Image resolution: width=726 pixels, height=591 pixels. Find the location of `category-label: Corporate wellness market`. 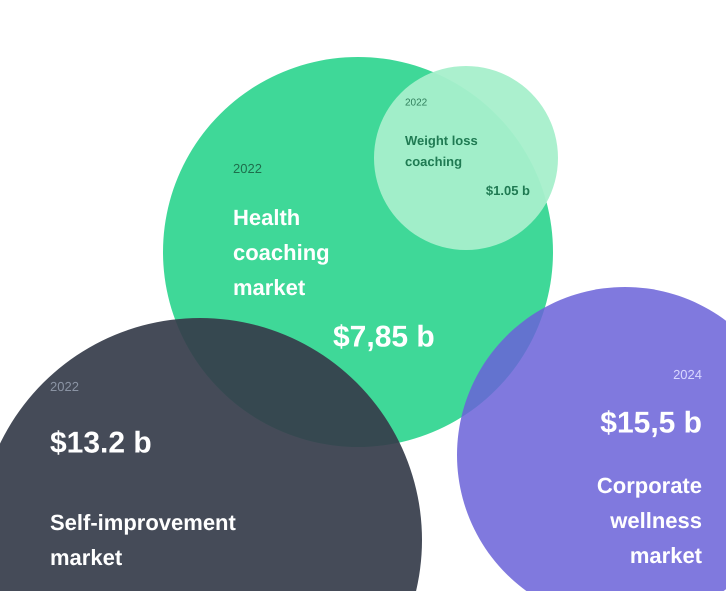

category-label: Corporate wellness market is located at coordinates (649, 520).